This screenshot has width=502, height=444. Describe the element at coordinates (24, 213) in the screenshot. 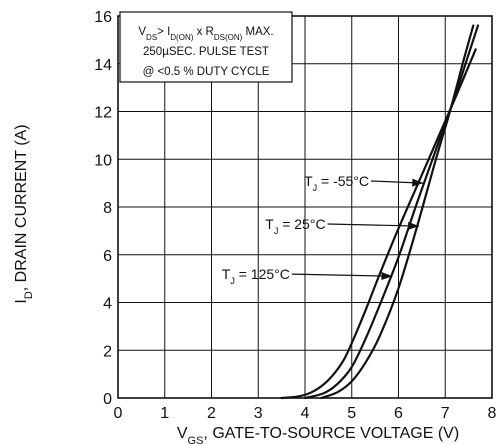

I see `y-axis-title: ID, DRAIN CURRENT (A)` at that location.